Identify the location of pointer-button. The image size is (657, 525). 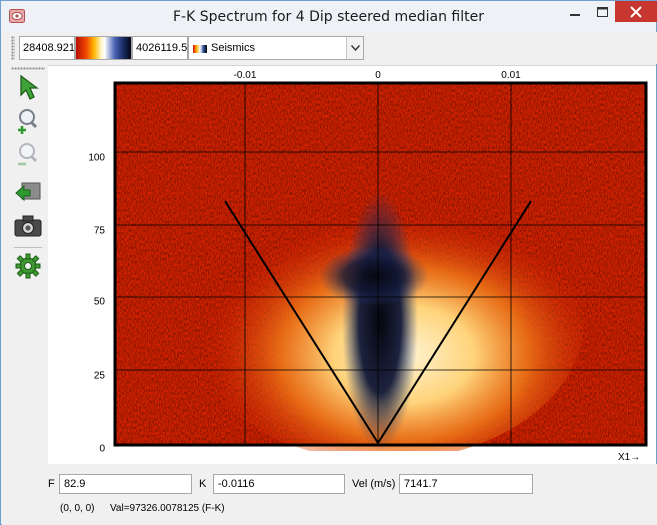
(28, 88).